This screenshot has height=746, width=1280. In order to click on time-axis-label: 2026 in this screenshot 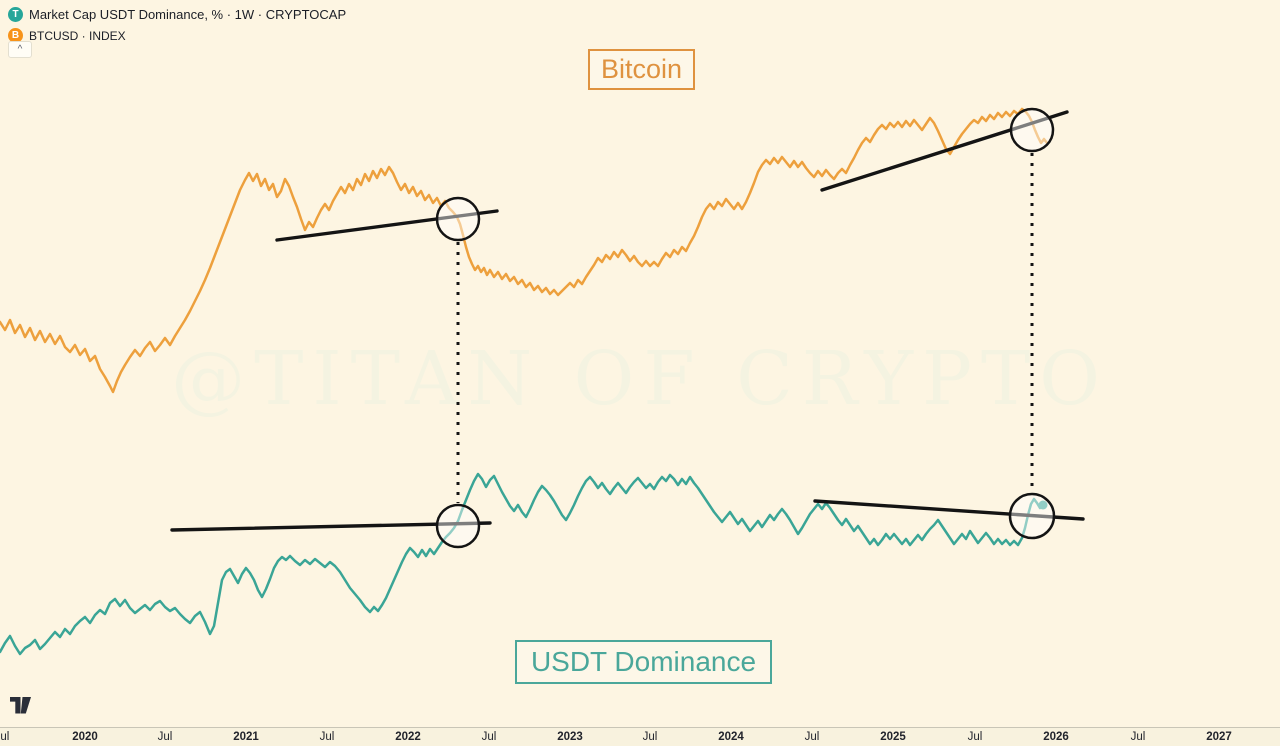, I will do `click(1056, 737)`.